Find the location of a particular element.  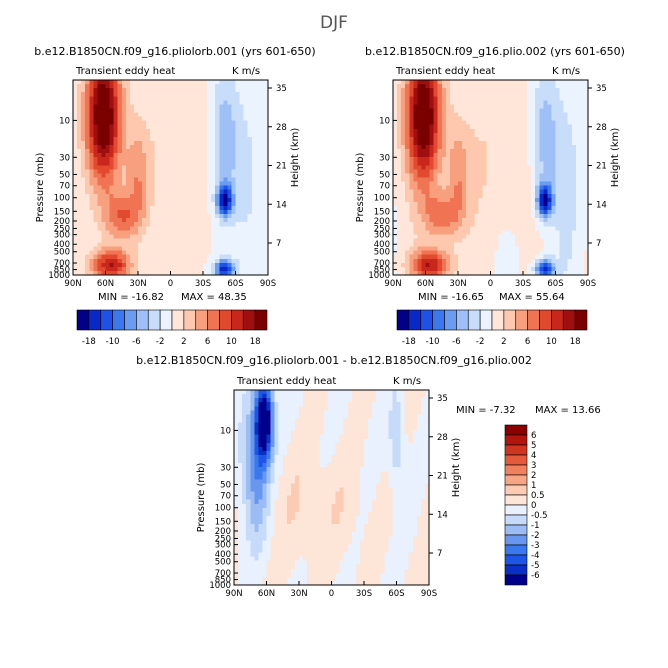

colorbar-label: 2 is located at coordinates (503, 342).